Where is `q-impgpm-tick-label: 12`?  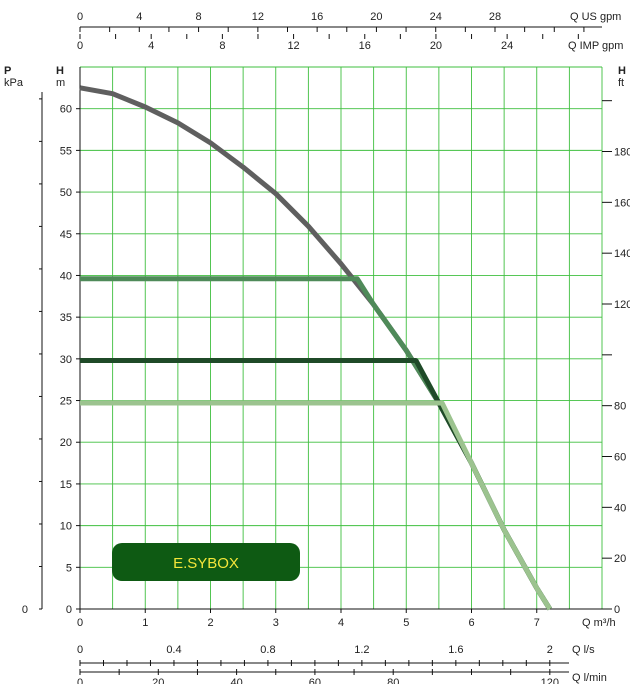
q-impgpm-tick-label: 12 is located at coordinates (293, 46).